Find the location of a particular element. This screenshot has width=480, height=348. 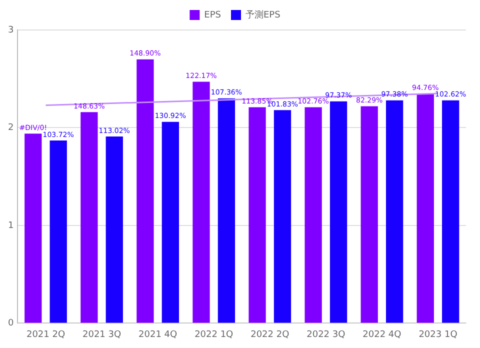

y-tick-label: 1 is located at coordinates (11, 225).